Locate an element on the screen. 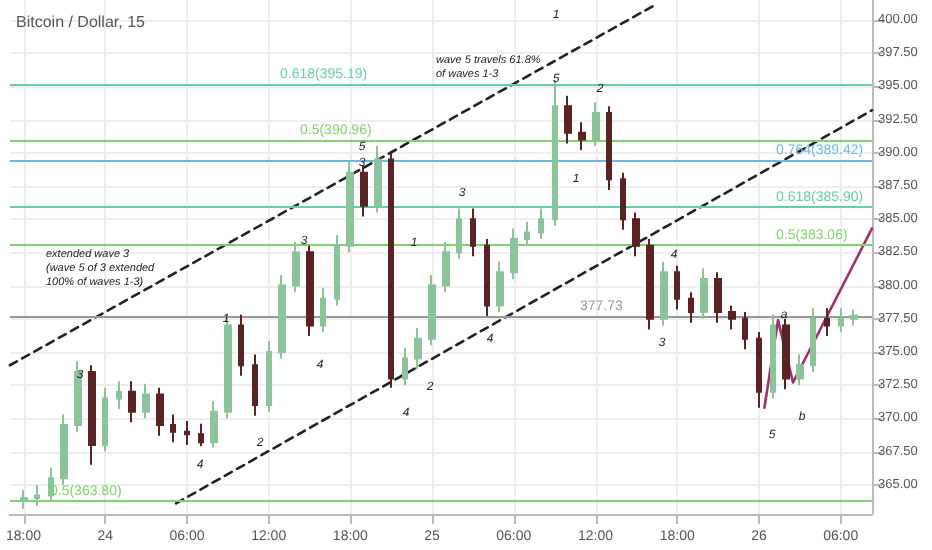 This screenshot has width=932, height=550. text: Bitcoin / Dollar, 15 is located at coordinates (81, 22).